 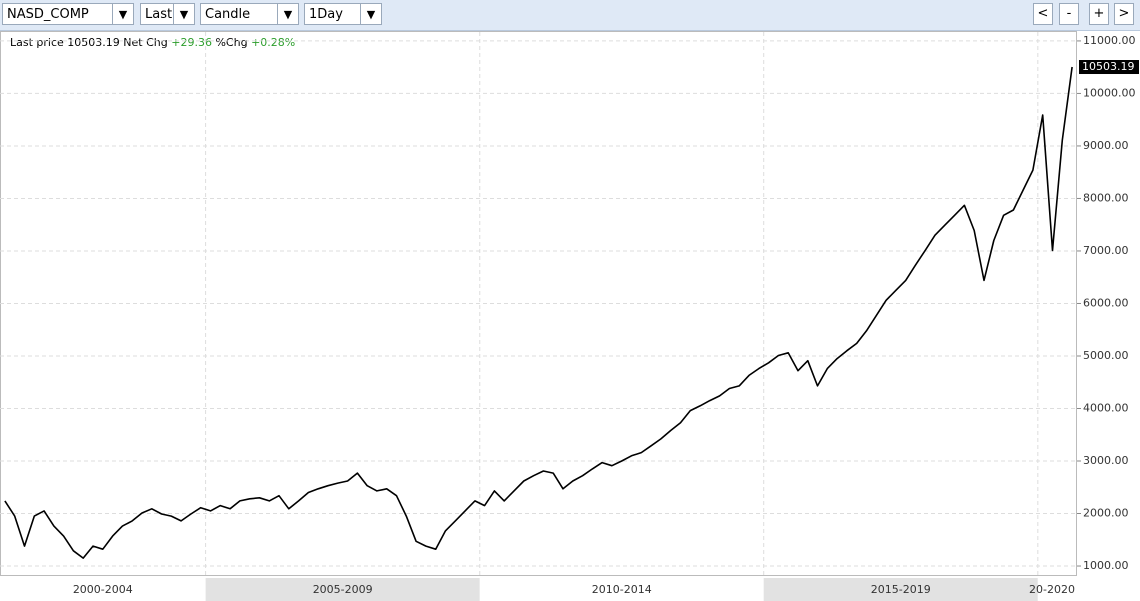 I want to click on y-tick-label: 6000.00, so click(x=1106, y=302).